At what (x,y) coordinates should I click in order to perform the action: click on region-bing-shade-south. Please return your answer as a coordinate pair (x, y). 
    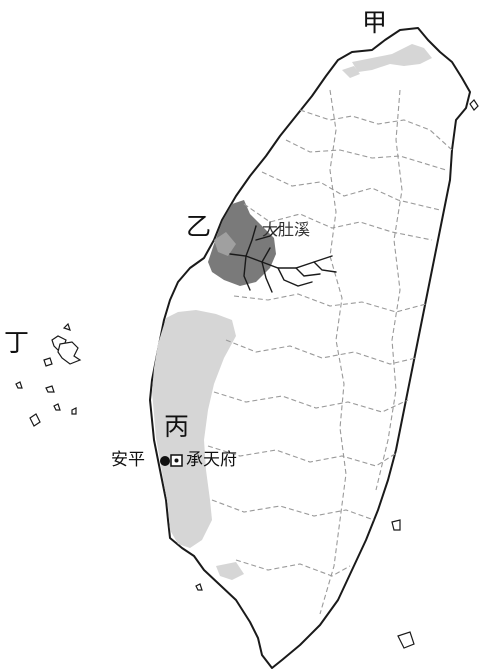
    Looking at the image, I should click on (230, 571).